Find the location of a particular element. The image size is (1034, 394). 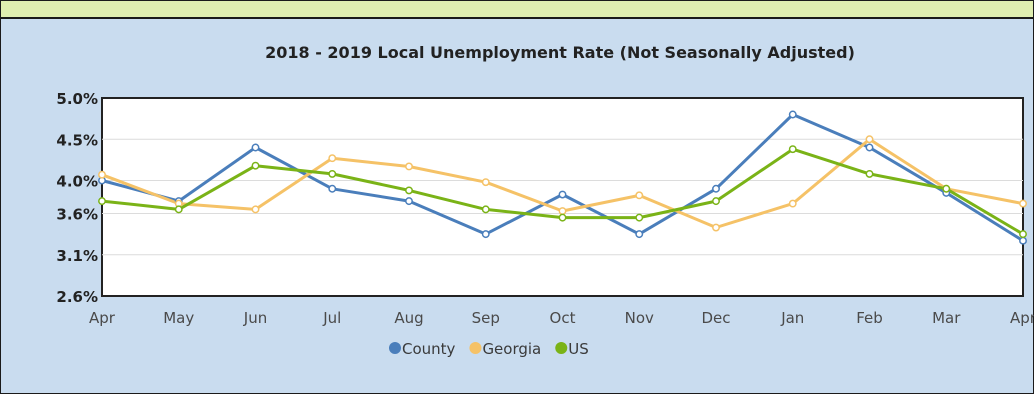

y-tick-label: 4.0% is located at coordinates (77, 182).